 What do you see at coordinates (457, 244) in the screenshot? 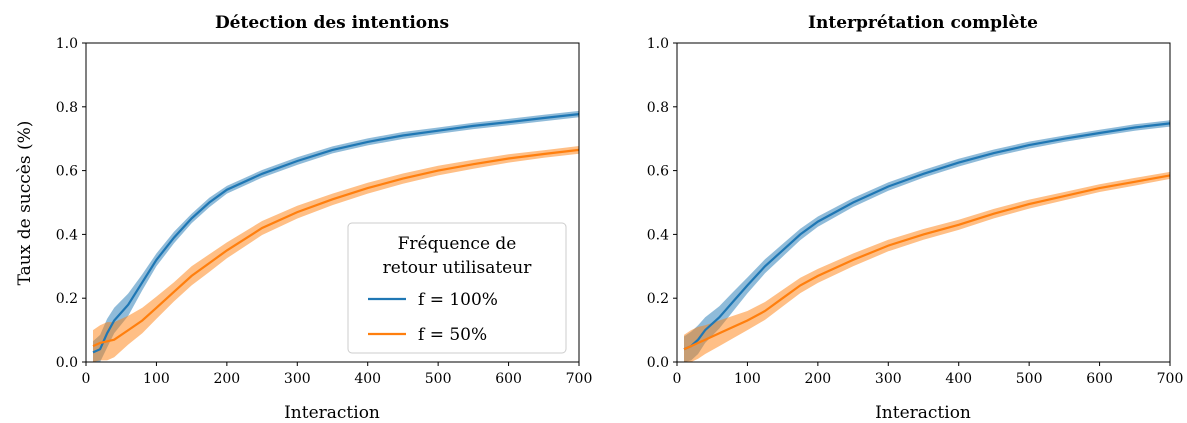
I see `legend-title: Fréquence de` at bounding box center [457, 244].